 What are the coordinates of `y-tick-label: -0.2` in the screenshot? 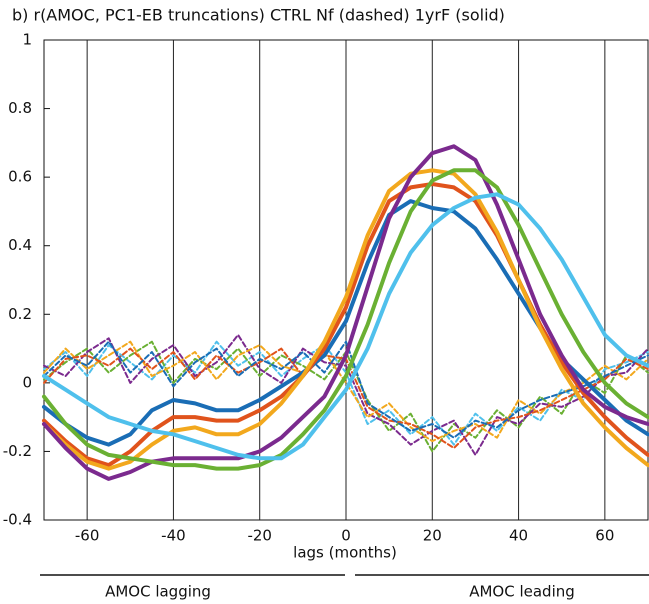 It's located at (17, 451).